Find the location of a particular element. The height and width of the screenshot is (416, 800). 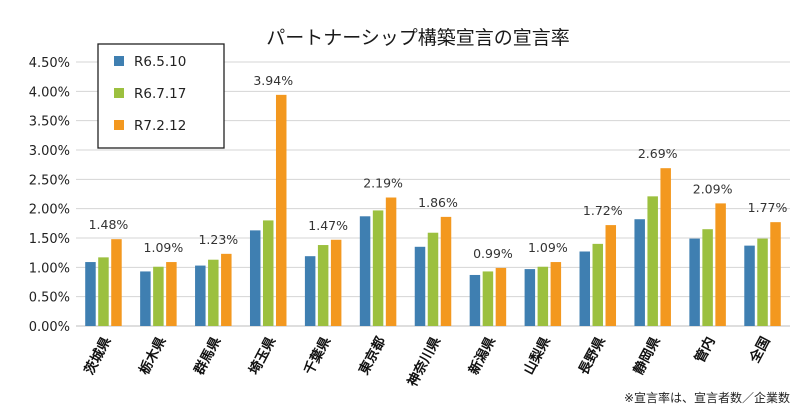

data-label: 2.69% is located at coordinates (658, 153).